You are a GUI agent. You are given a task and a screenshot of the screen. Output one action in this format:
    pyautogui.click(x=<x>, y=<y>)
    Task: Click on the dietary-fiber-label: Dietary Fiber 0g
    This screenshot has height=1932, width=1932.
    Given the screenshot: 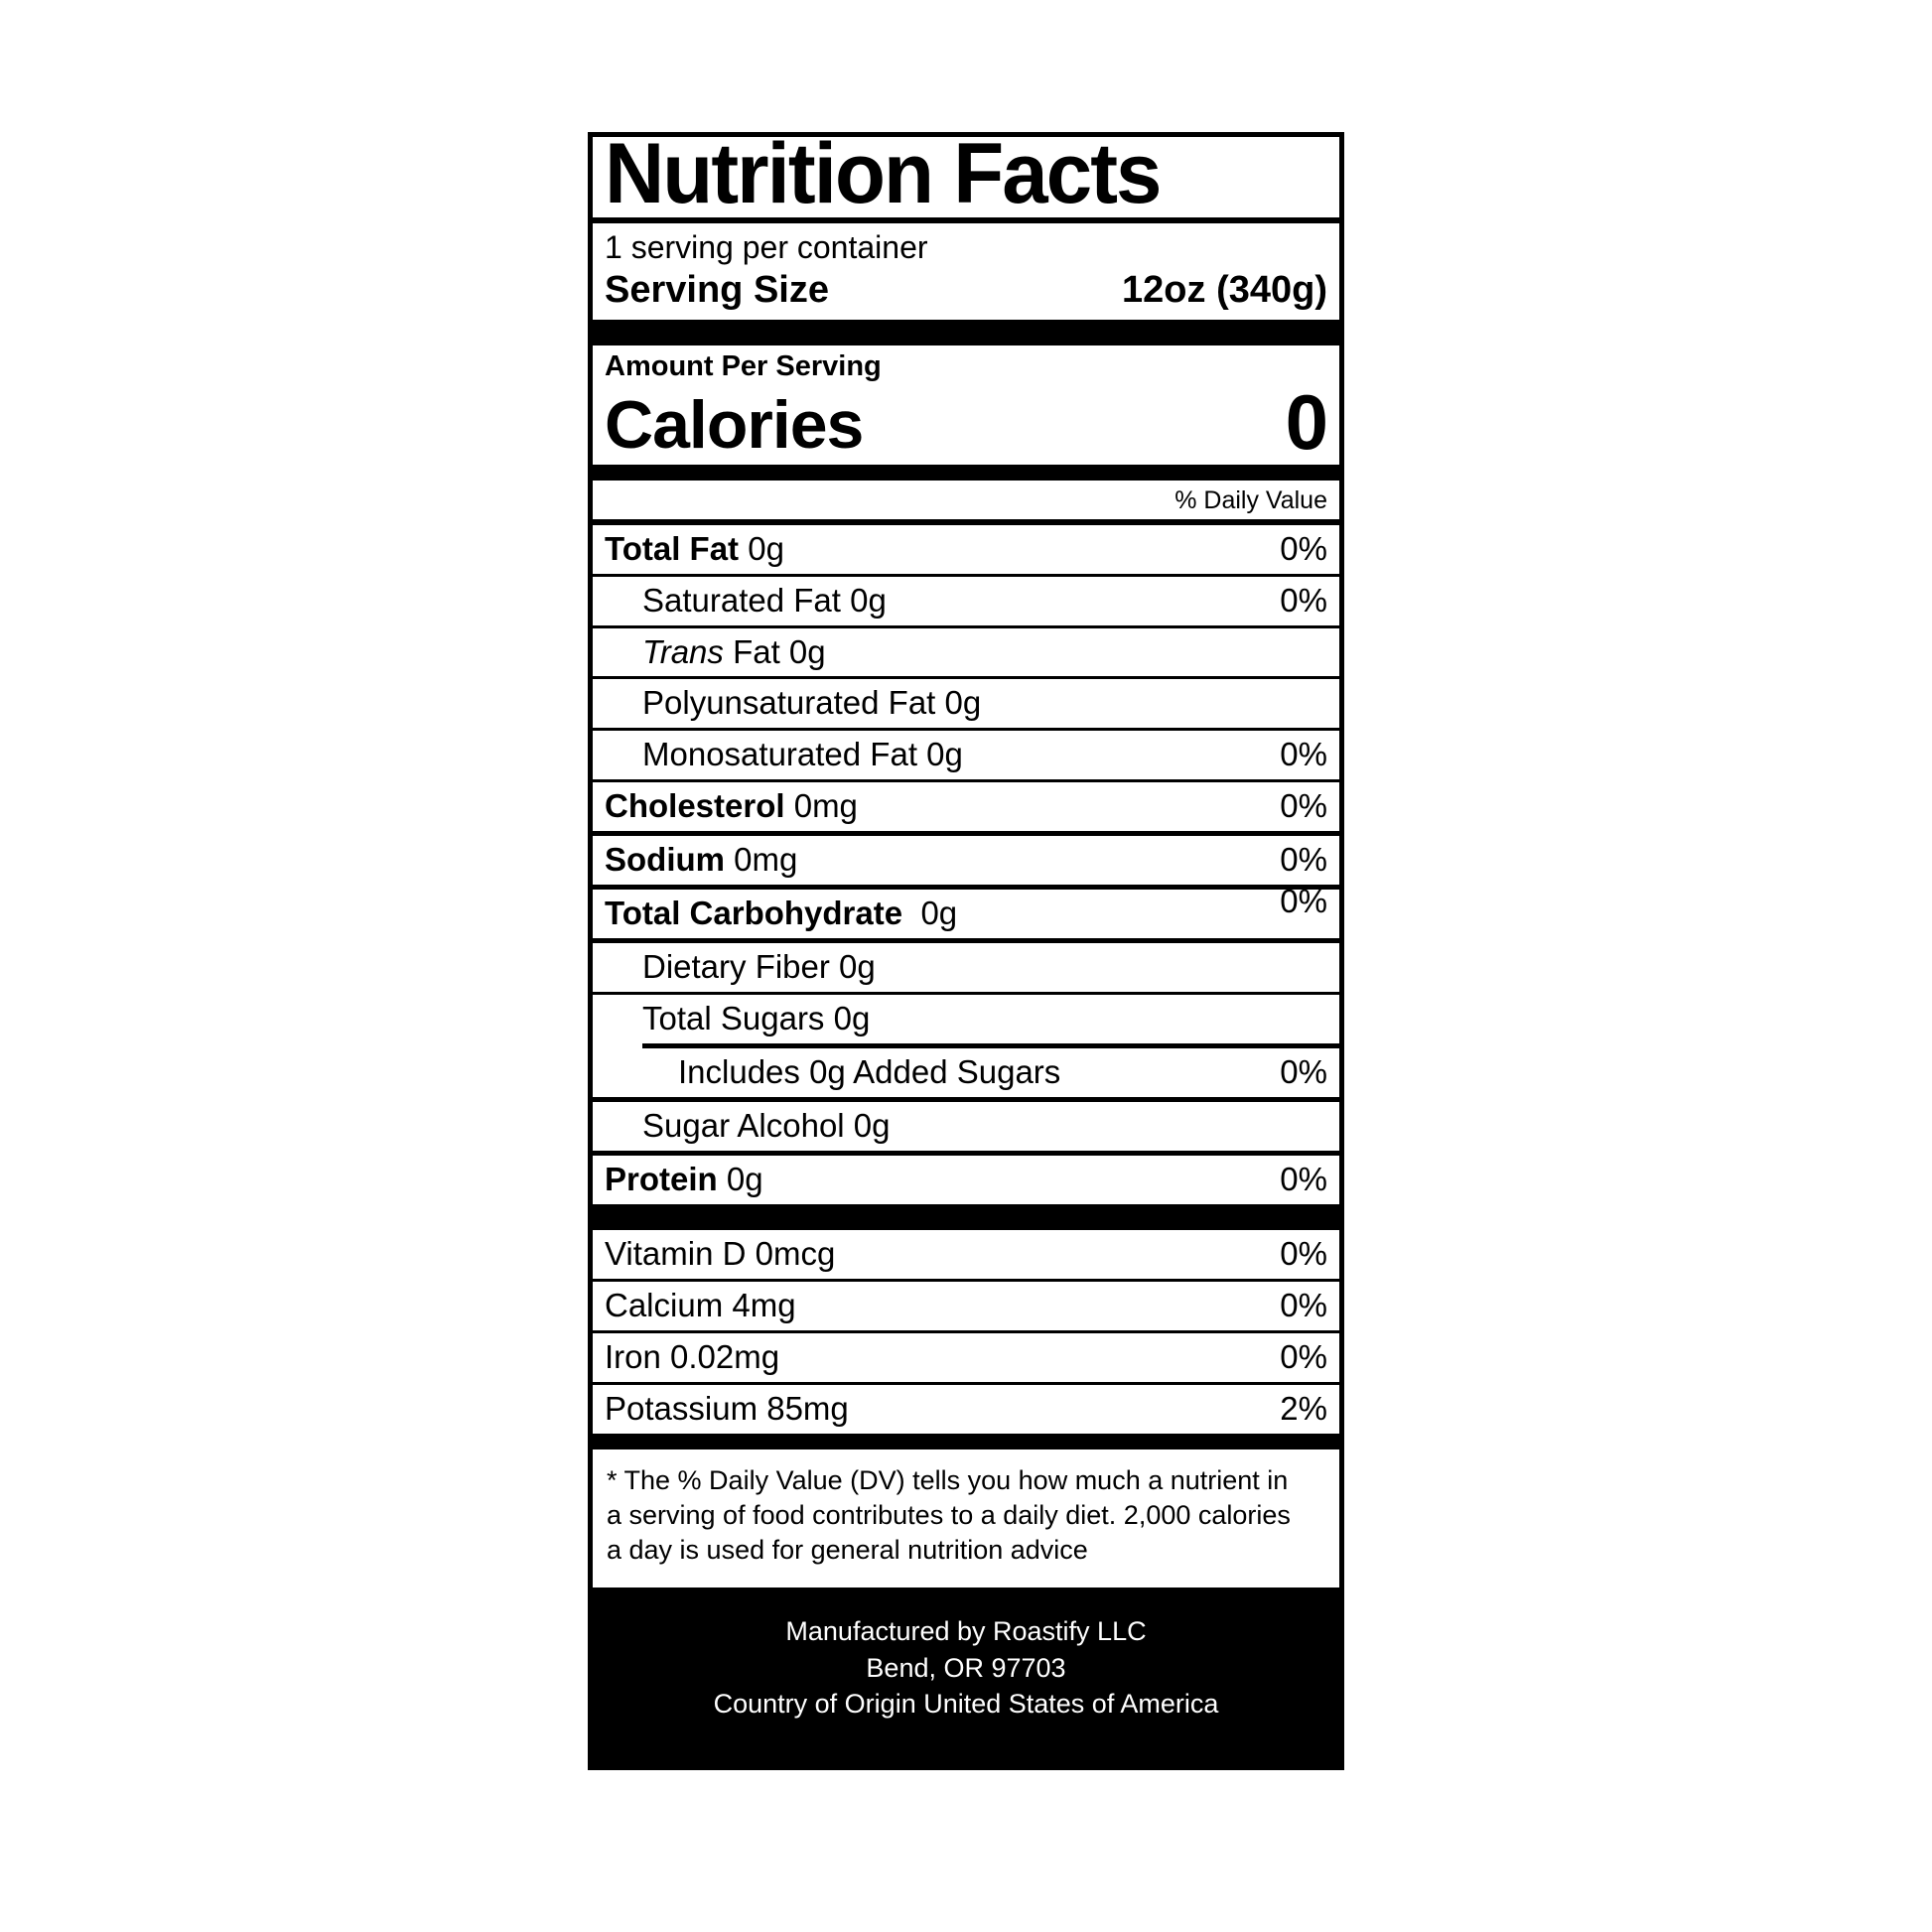 What is the action you would take?
    pyautogui.click(x=759, y=967)
    